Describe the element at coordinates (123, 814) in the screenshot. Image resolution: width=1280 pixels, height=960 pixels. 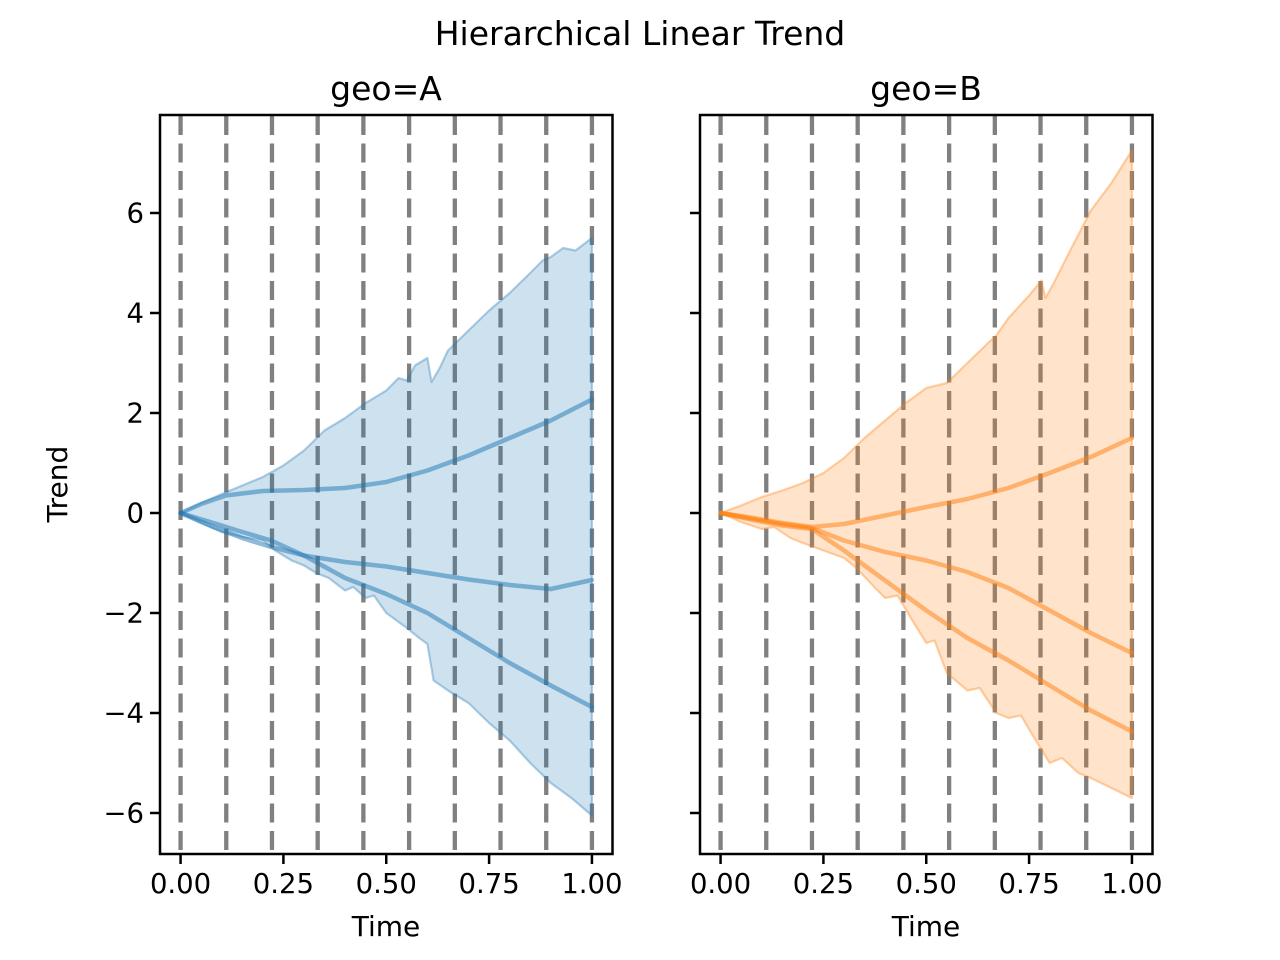
I see `y-tick-label: −6` at that location.